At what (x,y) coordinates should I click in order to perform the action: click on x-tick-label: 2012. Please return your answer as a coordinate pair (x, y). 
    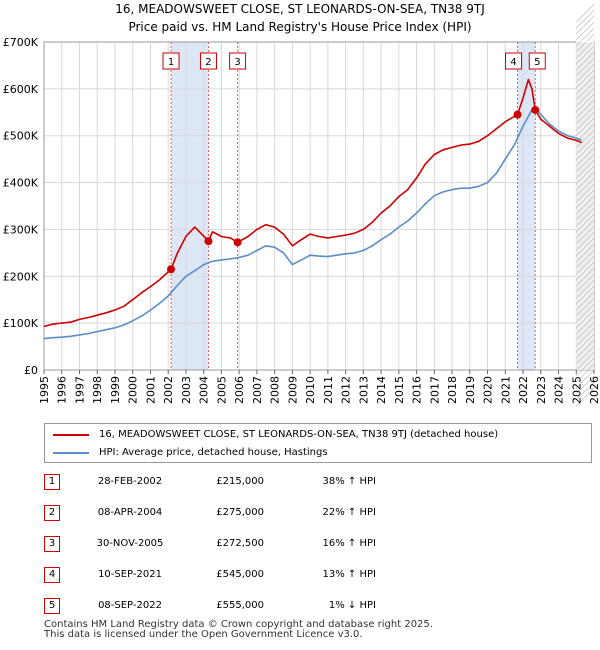
    Looking at the image, I should click on (346, 390).